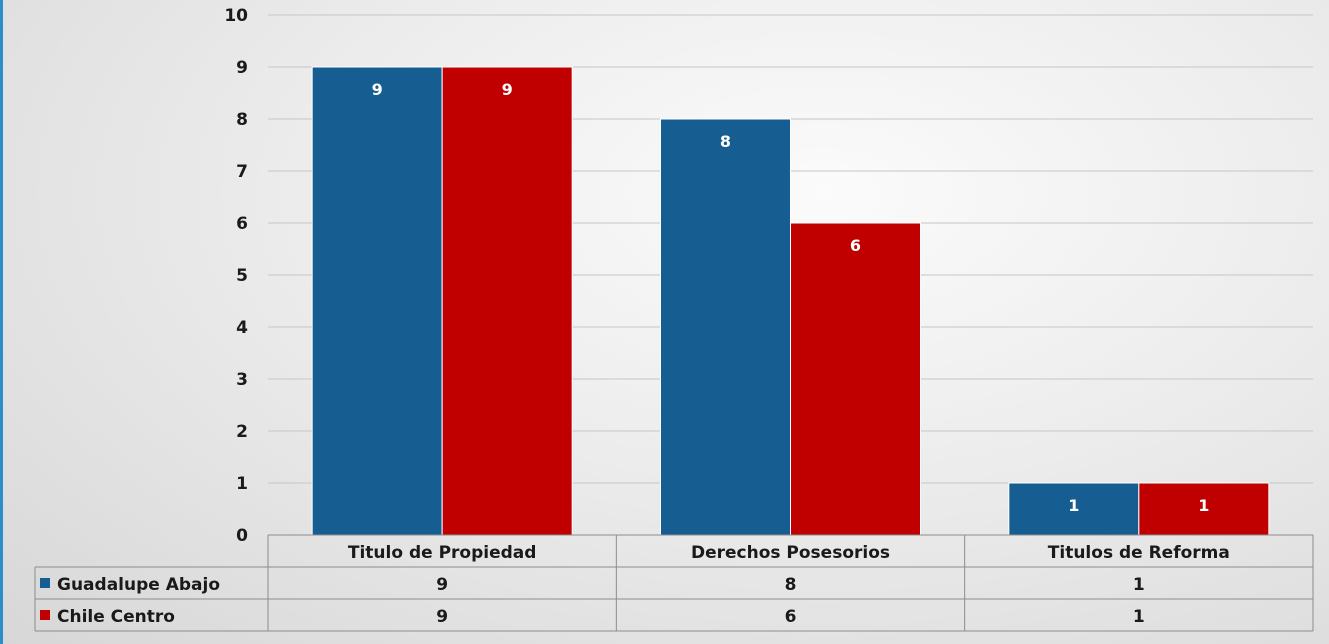 This screenshot has height=644, width=1329. What do you see at coordinates (507, 301) in the screenshot?
I see `bar-chile-centro-titulo-de-propiedad` at bounding box center [507, 301].